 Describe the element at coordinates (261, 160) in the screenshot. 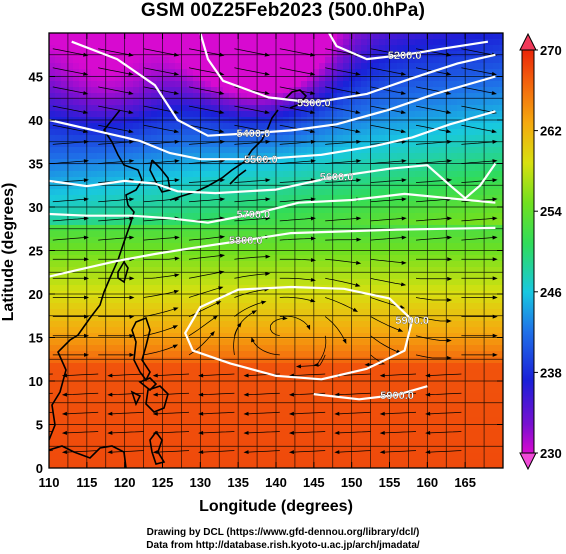

I see `contour-label: 5500.0` at that location.